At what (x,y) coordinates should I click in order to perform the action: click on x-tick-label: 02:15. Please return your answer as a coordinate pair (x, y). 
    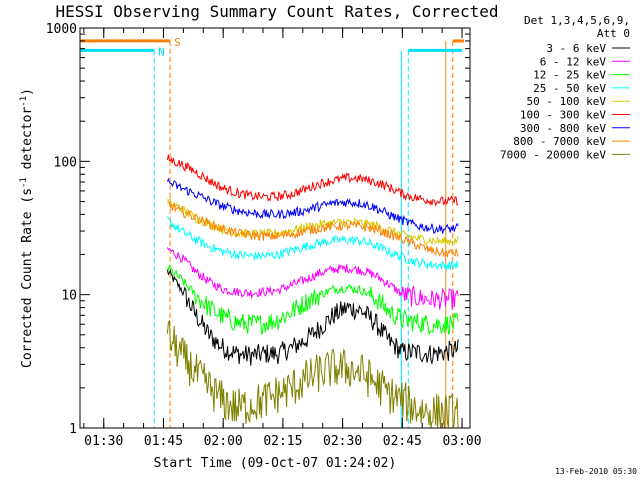
    Looking at the image, I should click on (282, 441).